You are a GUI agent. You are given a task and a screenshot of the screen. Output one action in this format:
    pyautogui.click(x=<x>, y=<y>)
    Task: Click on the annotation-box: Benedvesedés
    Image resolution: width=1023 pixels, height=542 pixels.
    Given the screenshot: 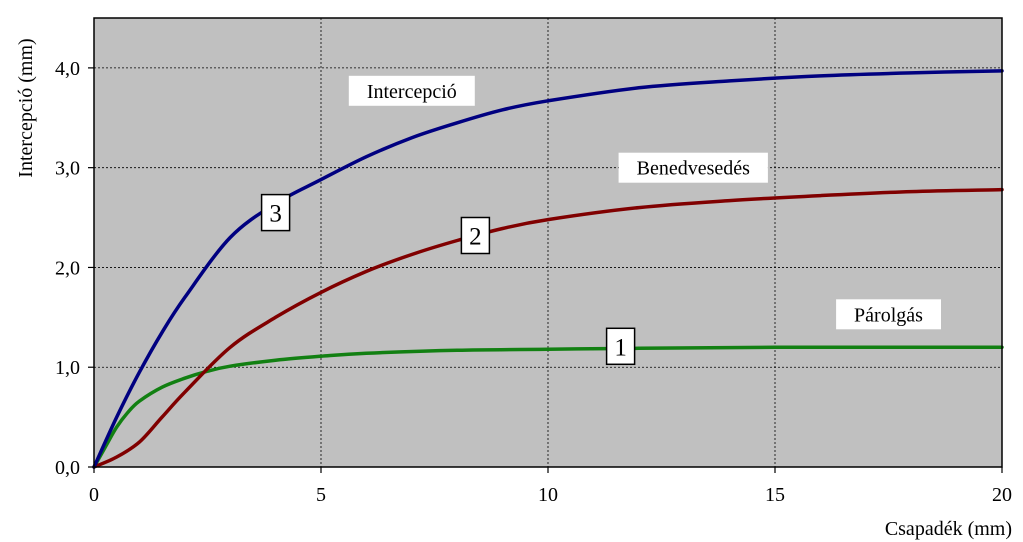 What is the action you would take?
    pyautogui.click(x=693, y=167)
    